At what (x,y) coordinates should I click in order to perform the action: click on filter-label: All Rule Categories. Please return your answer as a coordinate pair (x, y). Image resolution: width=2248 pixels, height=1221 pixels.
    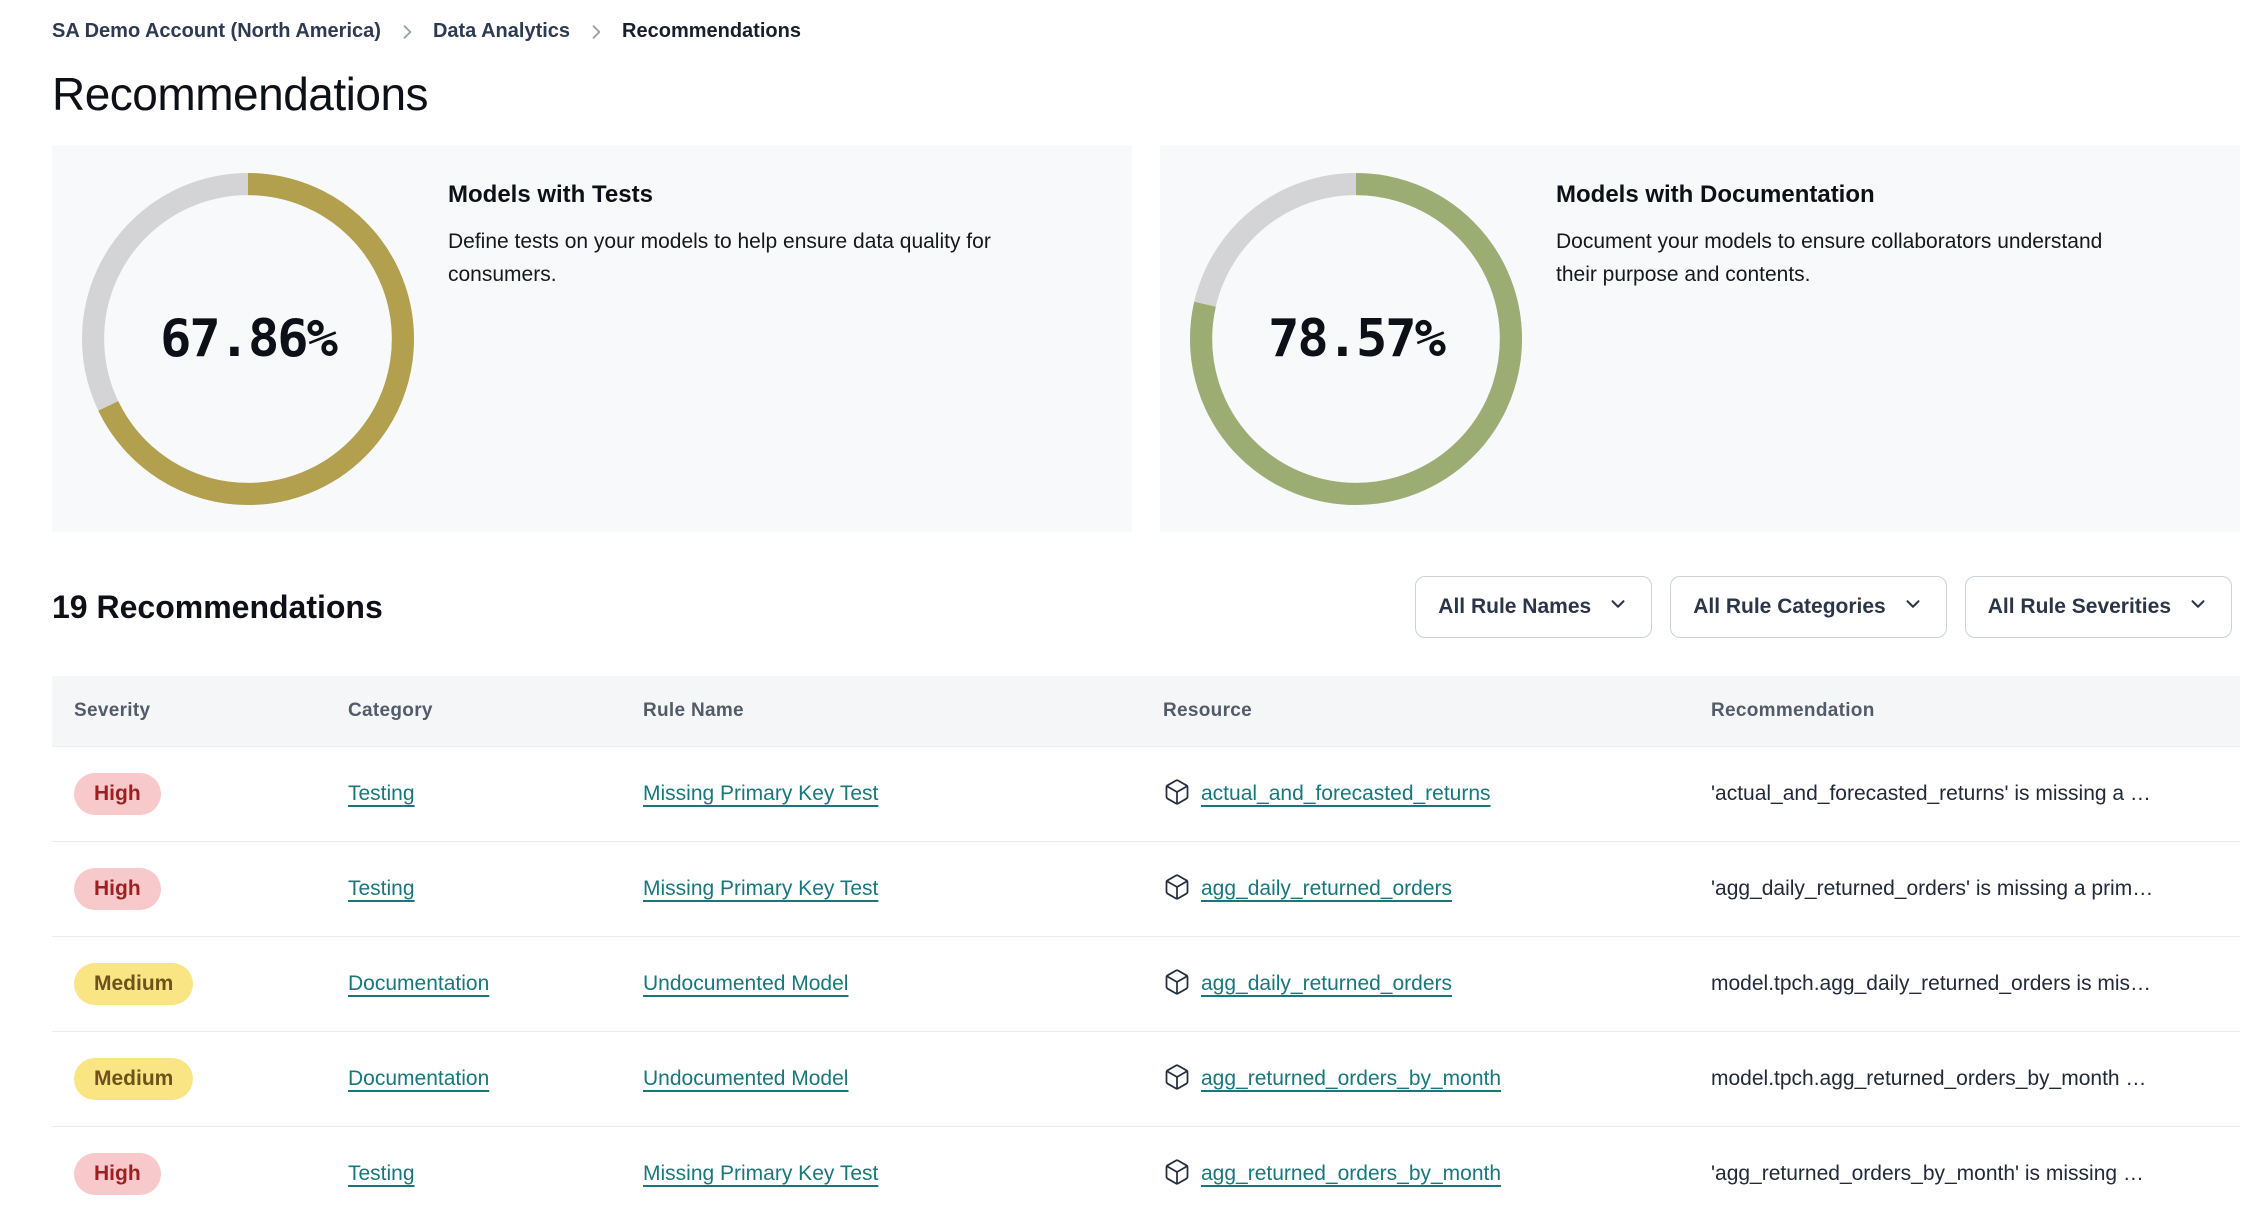
    Looking at the image, I should click on (1789, 606).